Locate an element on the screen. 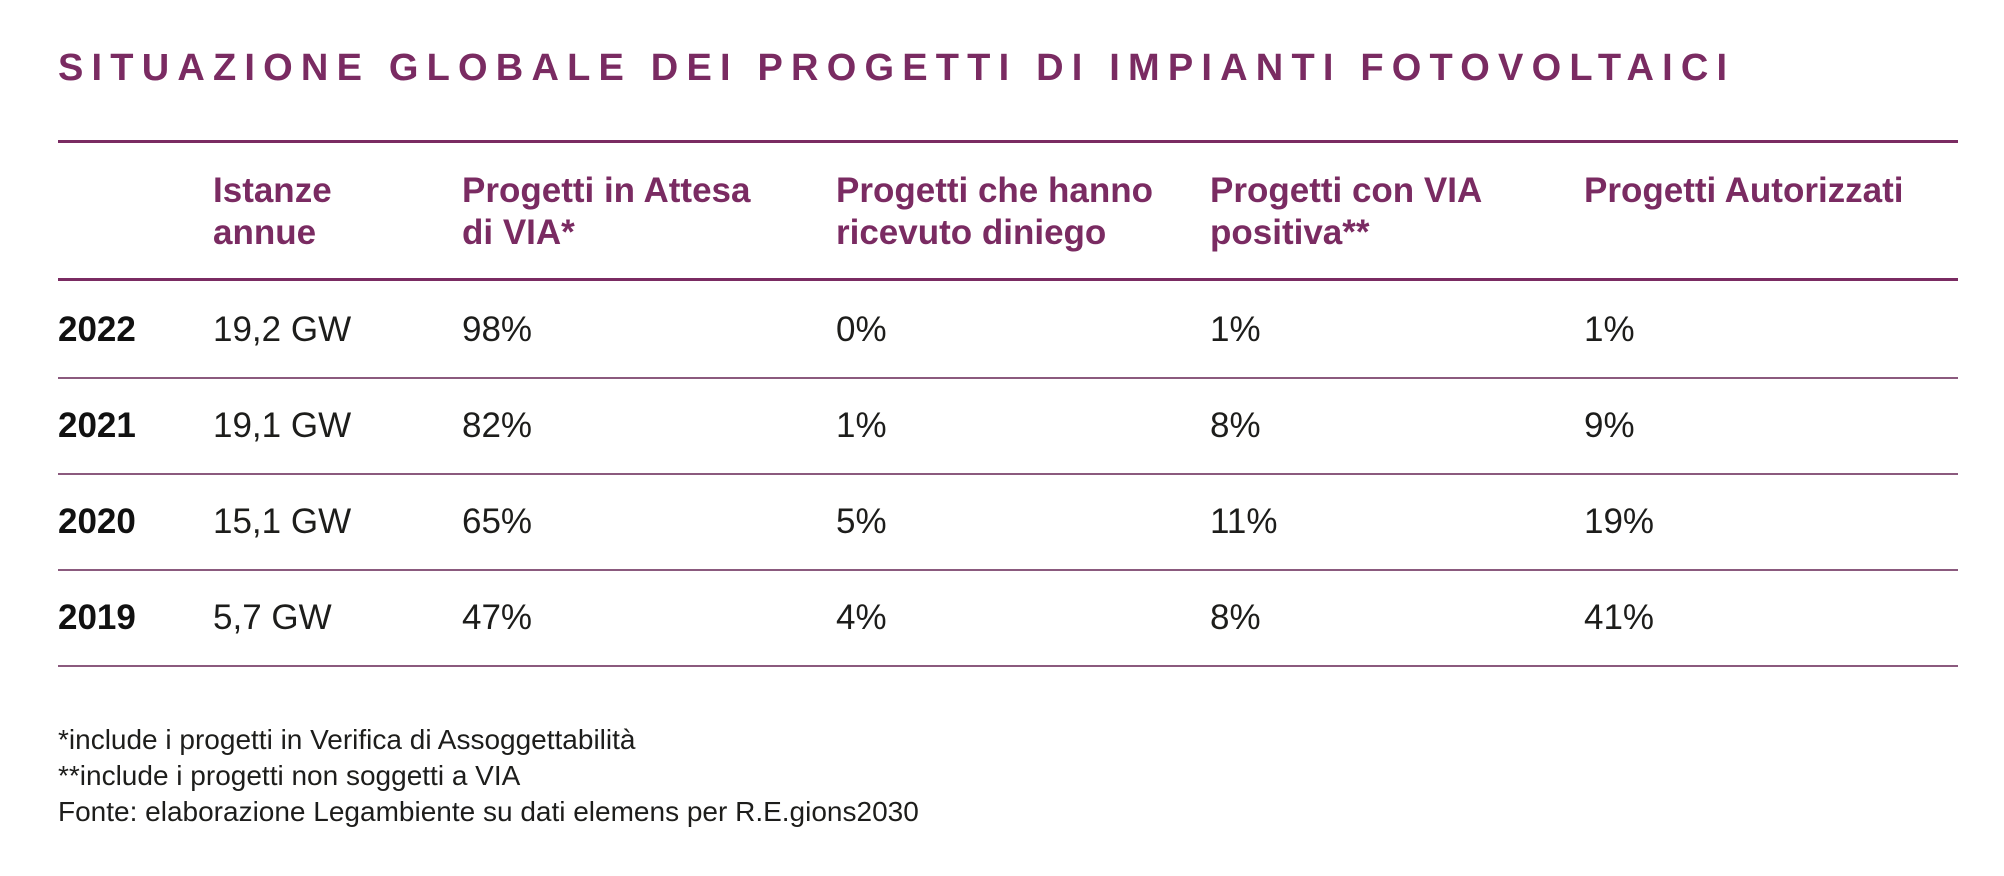 The width and height of the screenshot is (2004, 876). table-row: 2020 15,1 GW 65% 5% 11% 19% is located at coordinates (1008, 522).